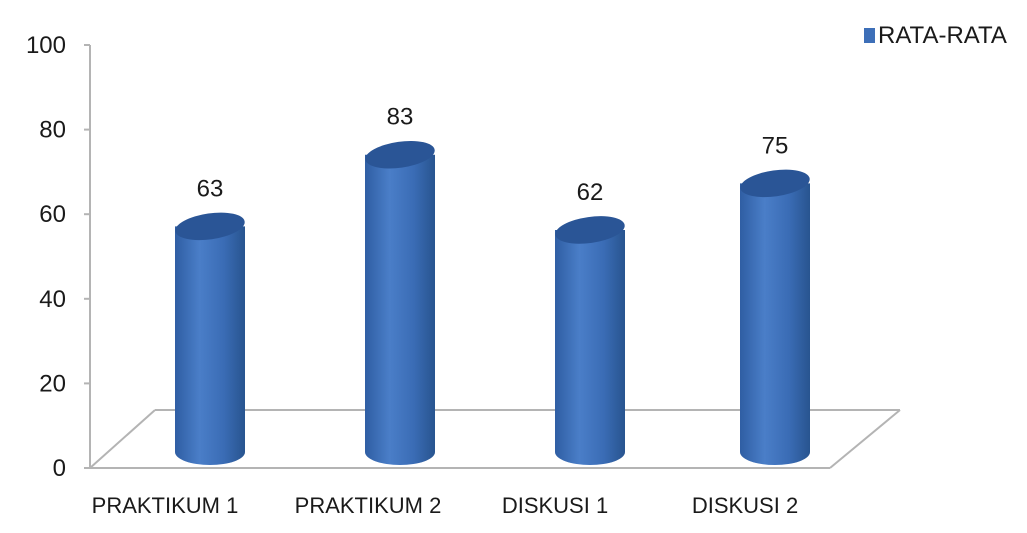  What do you see at coordinates (869, 35) in the screenshot?
I see `legend-swatch` at bounding box center [869, 35].